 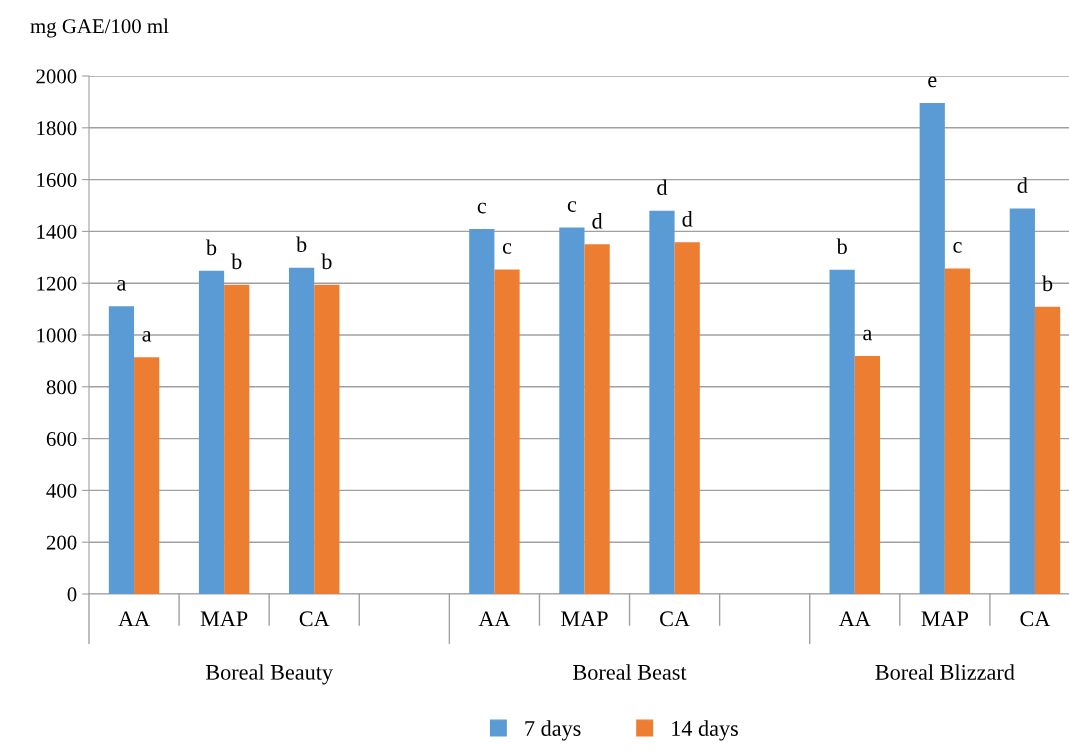 I want to click on y-tick-label: 600, so click(x=61, y=439).